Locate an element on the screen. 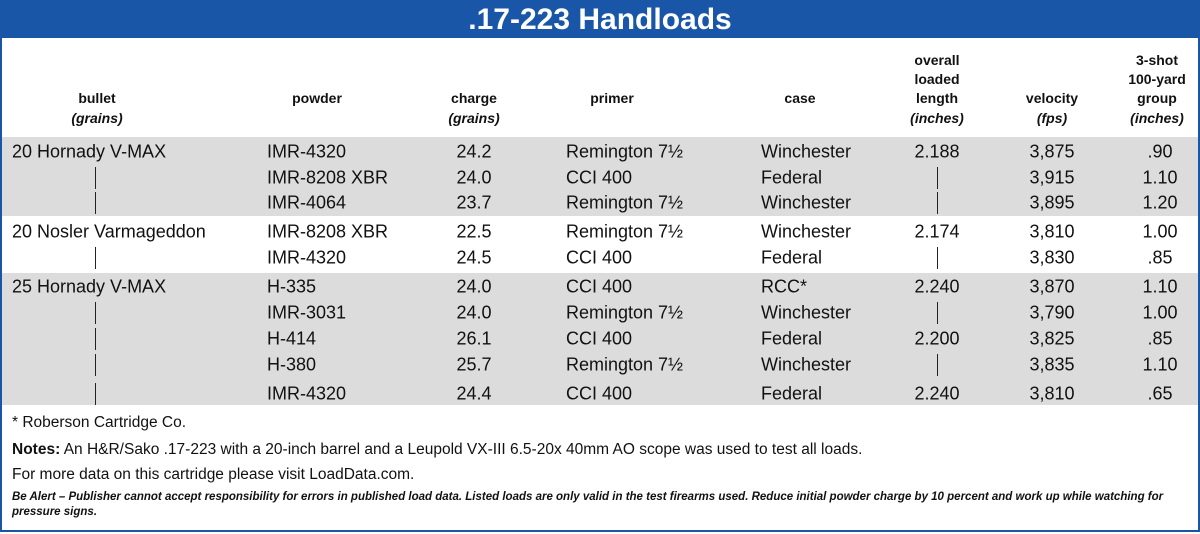 This screenshot has width=1200, height=534. table-cell: 3,915 is located at coordinates (1052, 177).